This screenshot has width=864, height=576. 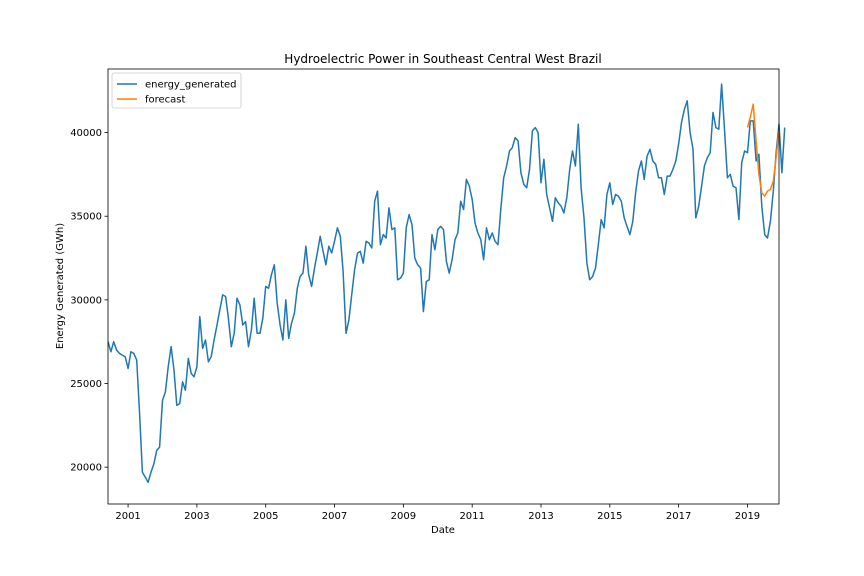 What do you see at coordinates (443, 530) in the screenshot?
I see `x-axis-label: Date` at bounding box center [443, 530].